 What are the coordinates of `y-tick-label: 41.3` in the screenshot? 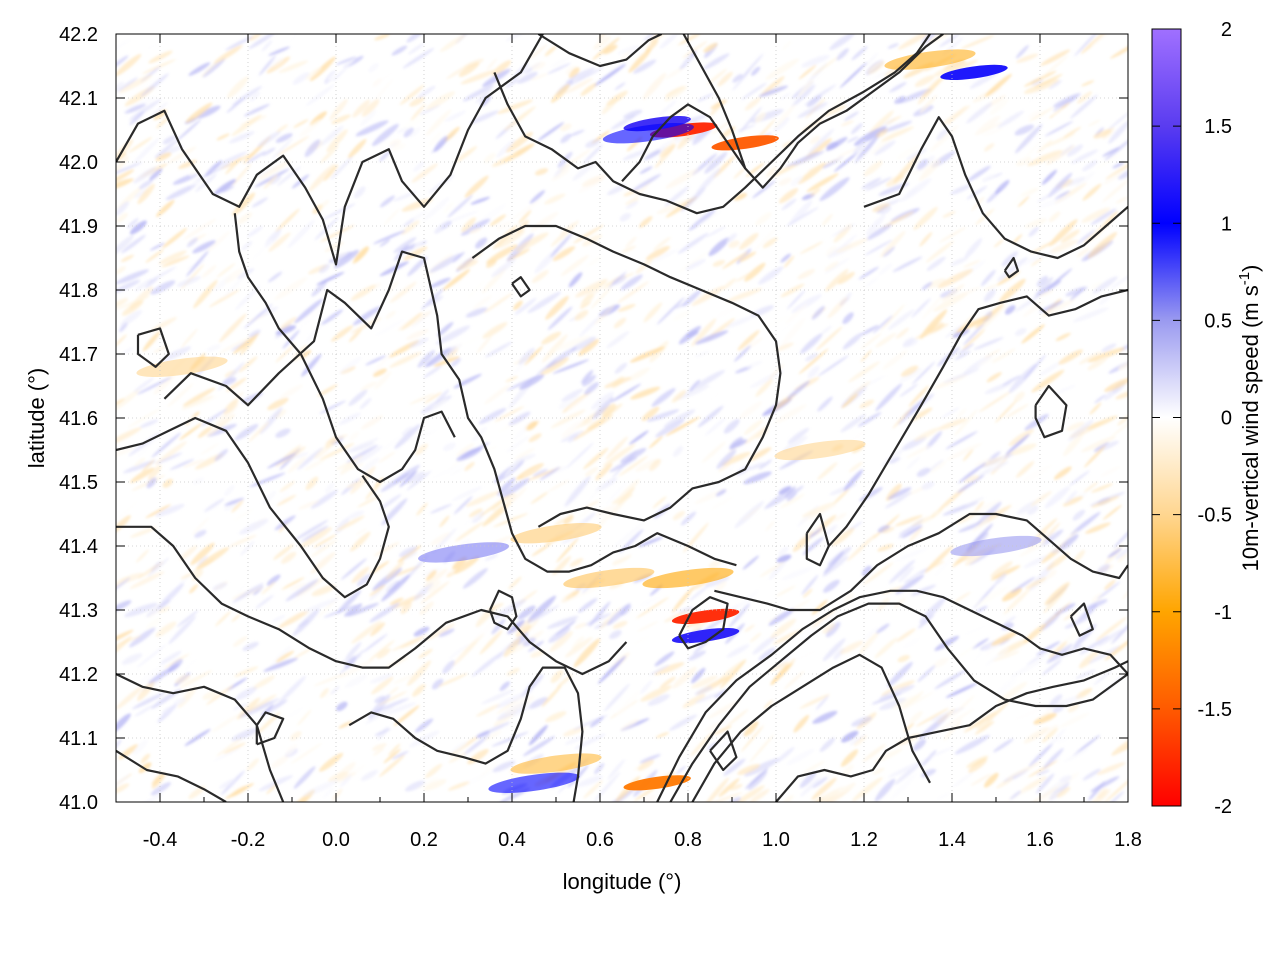 It's located at (78, 611).